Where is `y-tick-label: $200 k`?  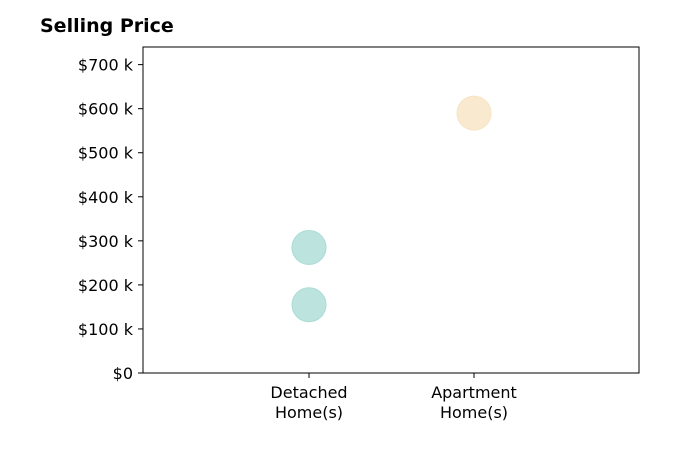 y-tick-label: $200 k is located at coordinates (106, 285).